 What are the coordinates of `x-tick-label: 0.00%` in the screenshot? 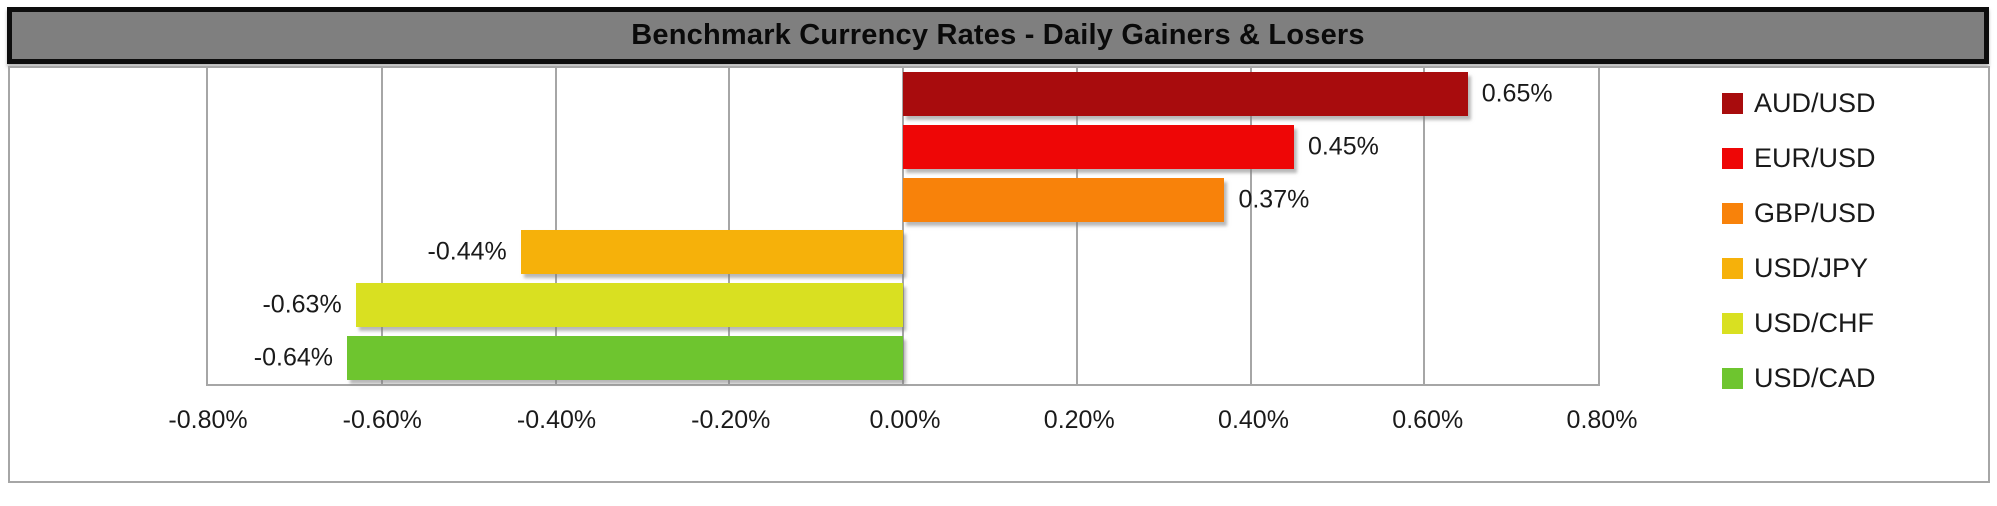 It's located at (905, 420).